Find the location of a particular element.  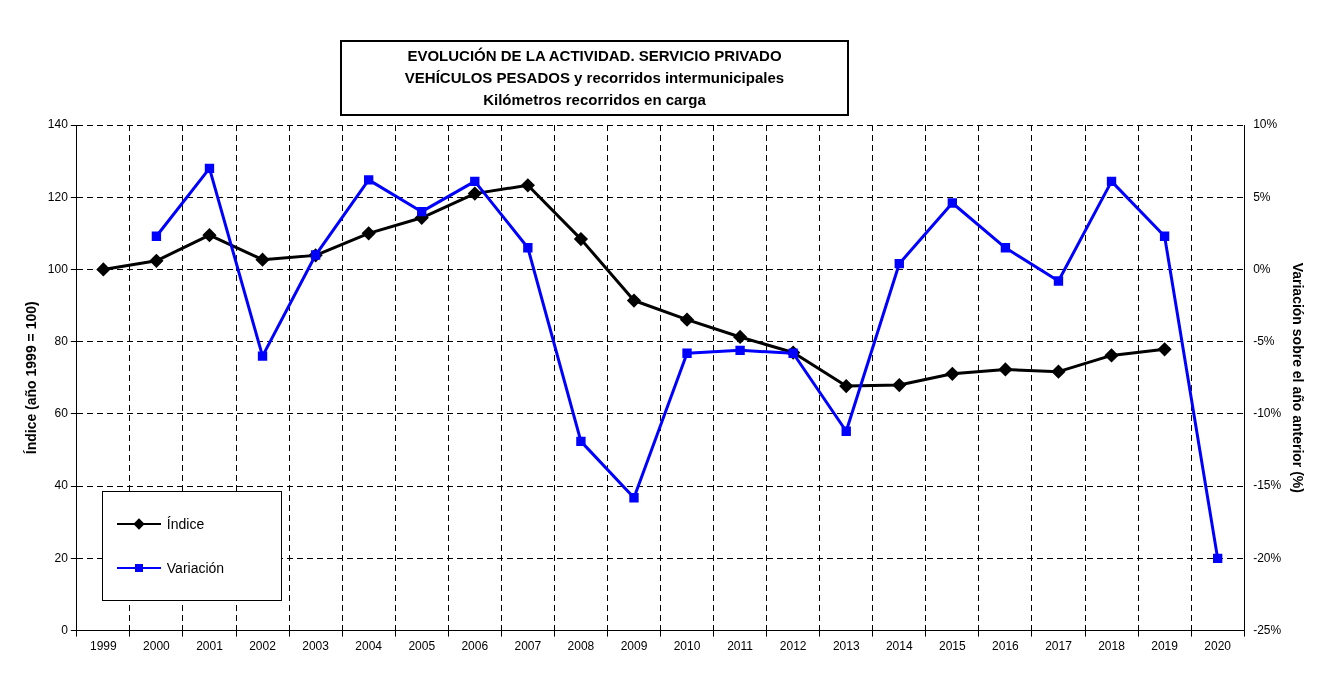

x-tick-label: 2013 is located at coordinates (846, 646).